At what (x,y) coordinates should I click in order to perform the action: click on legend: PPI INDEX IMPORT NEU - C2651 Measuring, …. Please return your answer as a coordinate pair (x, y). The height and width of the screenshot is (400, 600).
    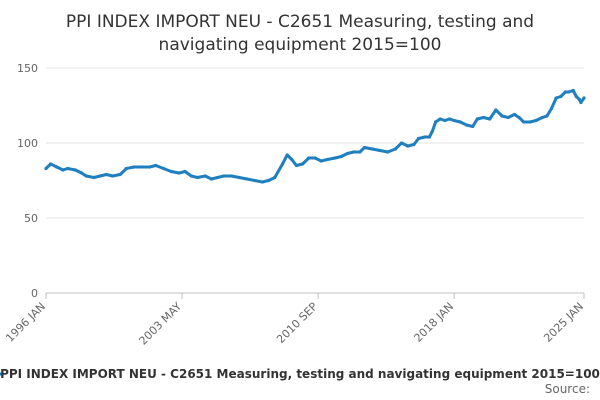
    Looking at the image, I should click on (300, 374).